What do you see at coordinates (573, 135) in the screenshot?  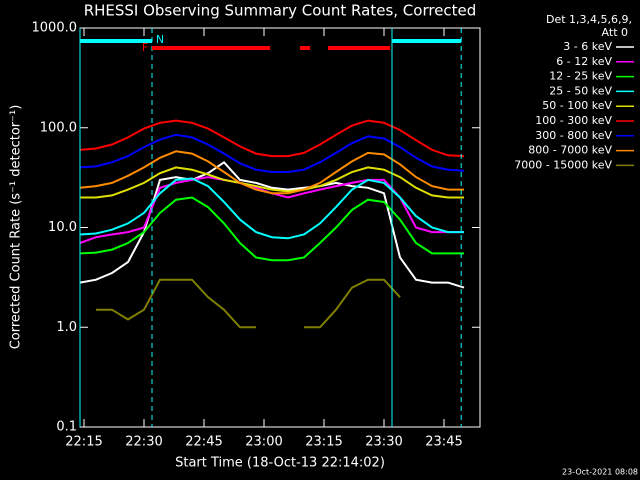 I see `legend-label: 300 - 800 keV` at bounding box center [573, 135].